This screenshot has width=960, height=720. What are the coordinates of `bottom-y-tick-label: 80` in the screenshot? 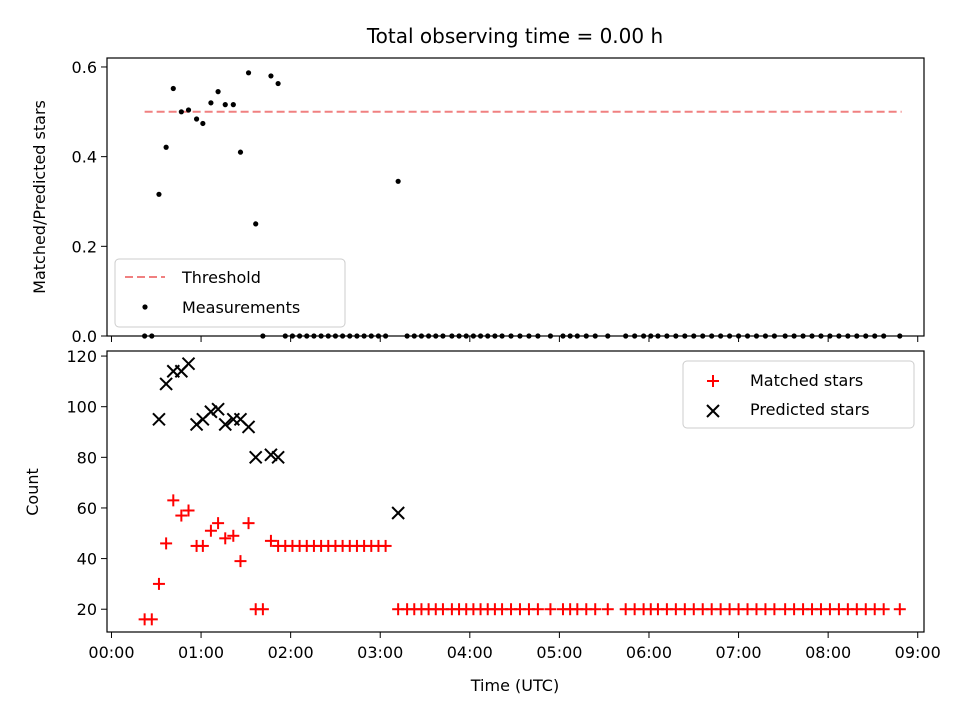 It's located at (87, 457).